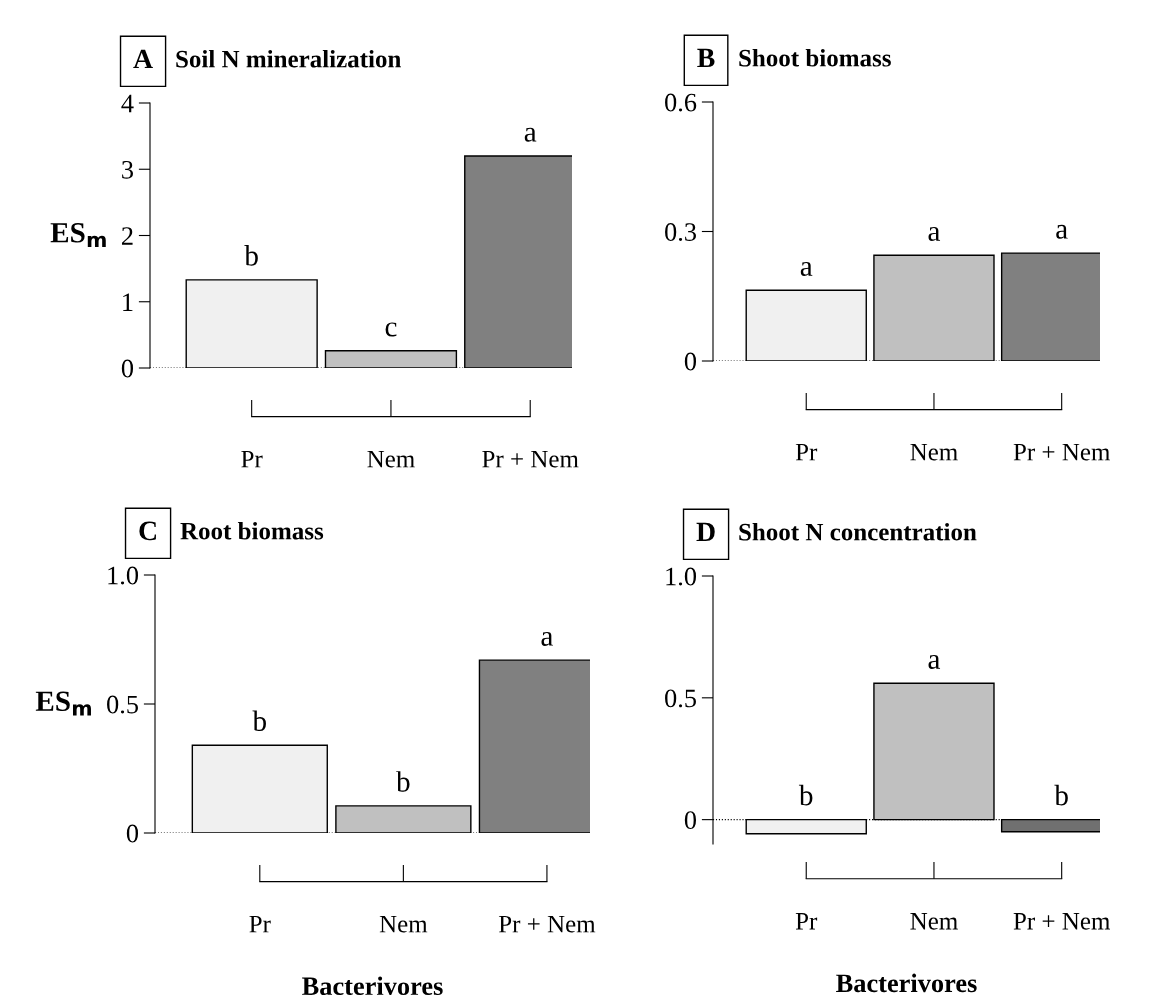  Describe the element at coordinates (815, 58) in the screenshot. I see `chart-title: Shoot biomass` at that location.